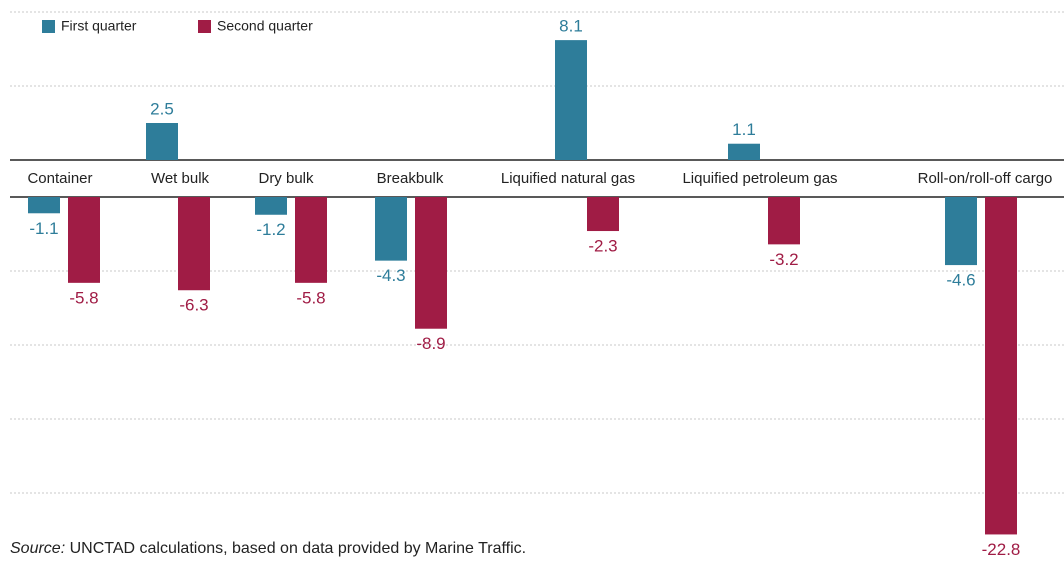  Describe the element at coordinates (99, 26) in the screenshot. I see `legend-label: First quarter` at that location.